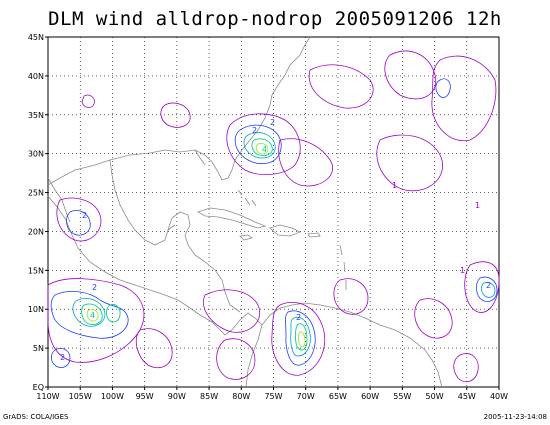 The height and width of the screenshot is (425, 550). Describe the element at coordinates (370, 396) in the screenshot. I see `lon-tick-label: 60W` at that location.